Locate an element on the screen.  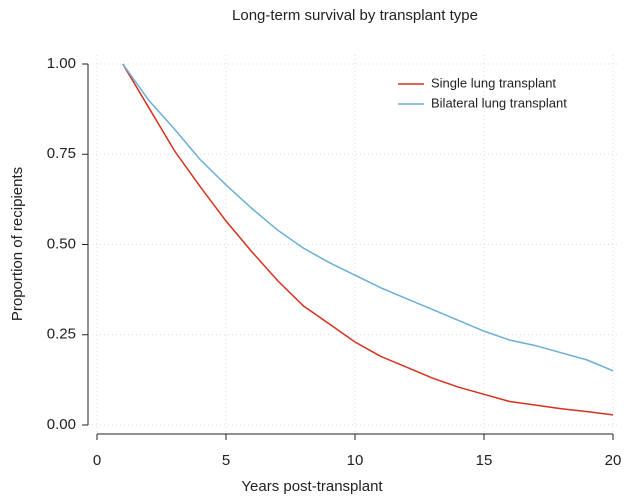
y-axis-label: Proportion of recipients is located at coordinates (17, 244).